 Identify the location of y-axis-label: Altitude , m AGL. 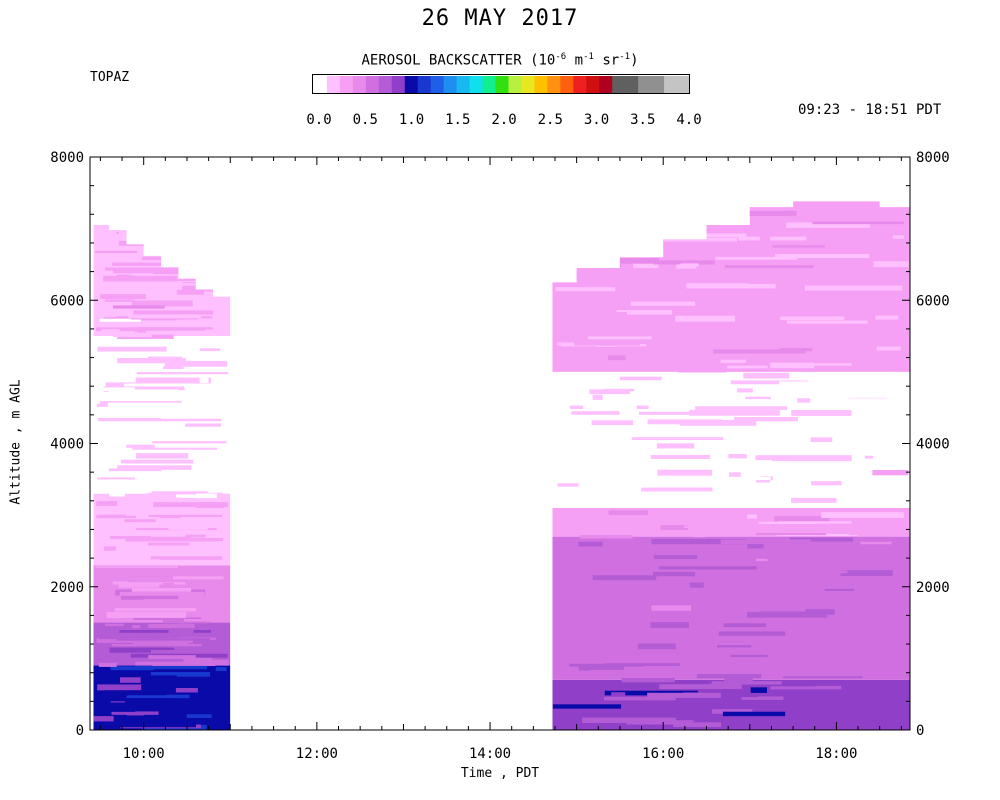
(16, 442).